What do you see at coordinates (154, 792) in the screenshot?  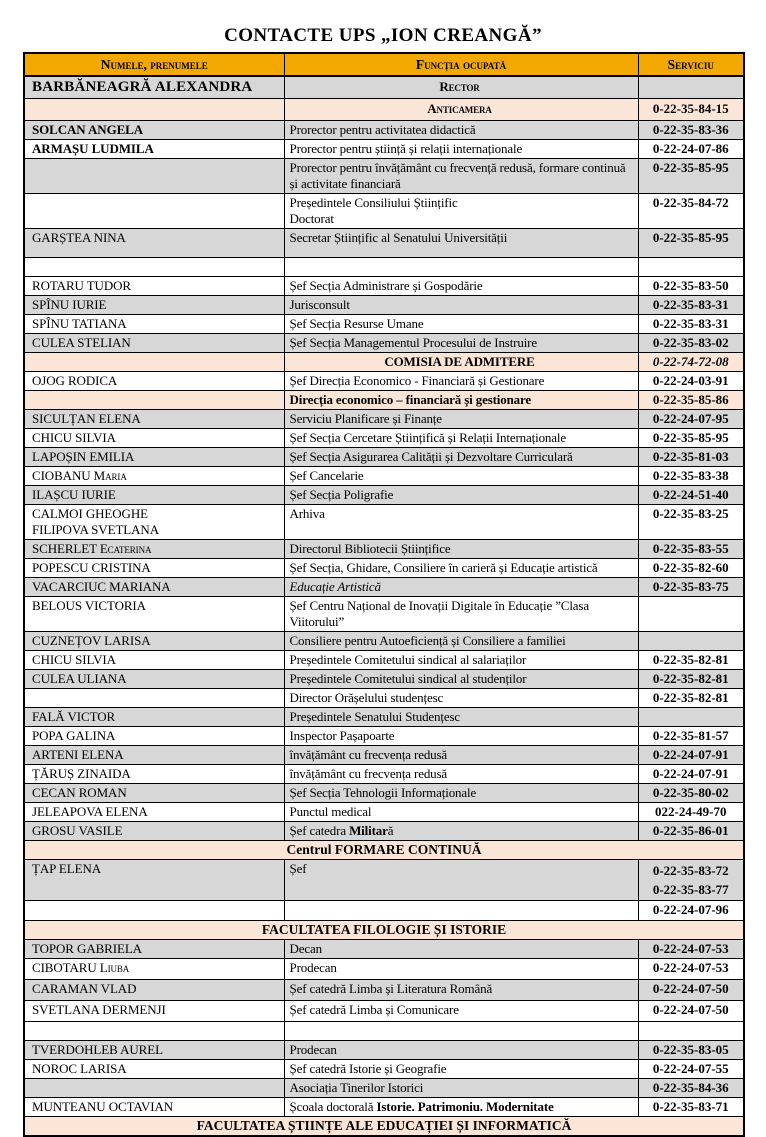 I see `name-cell: CECAN ROMAN` at bounding box center [154, 792].